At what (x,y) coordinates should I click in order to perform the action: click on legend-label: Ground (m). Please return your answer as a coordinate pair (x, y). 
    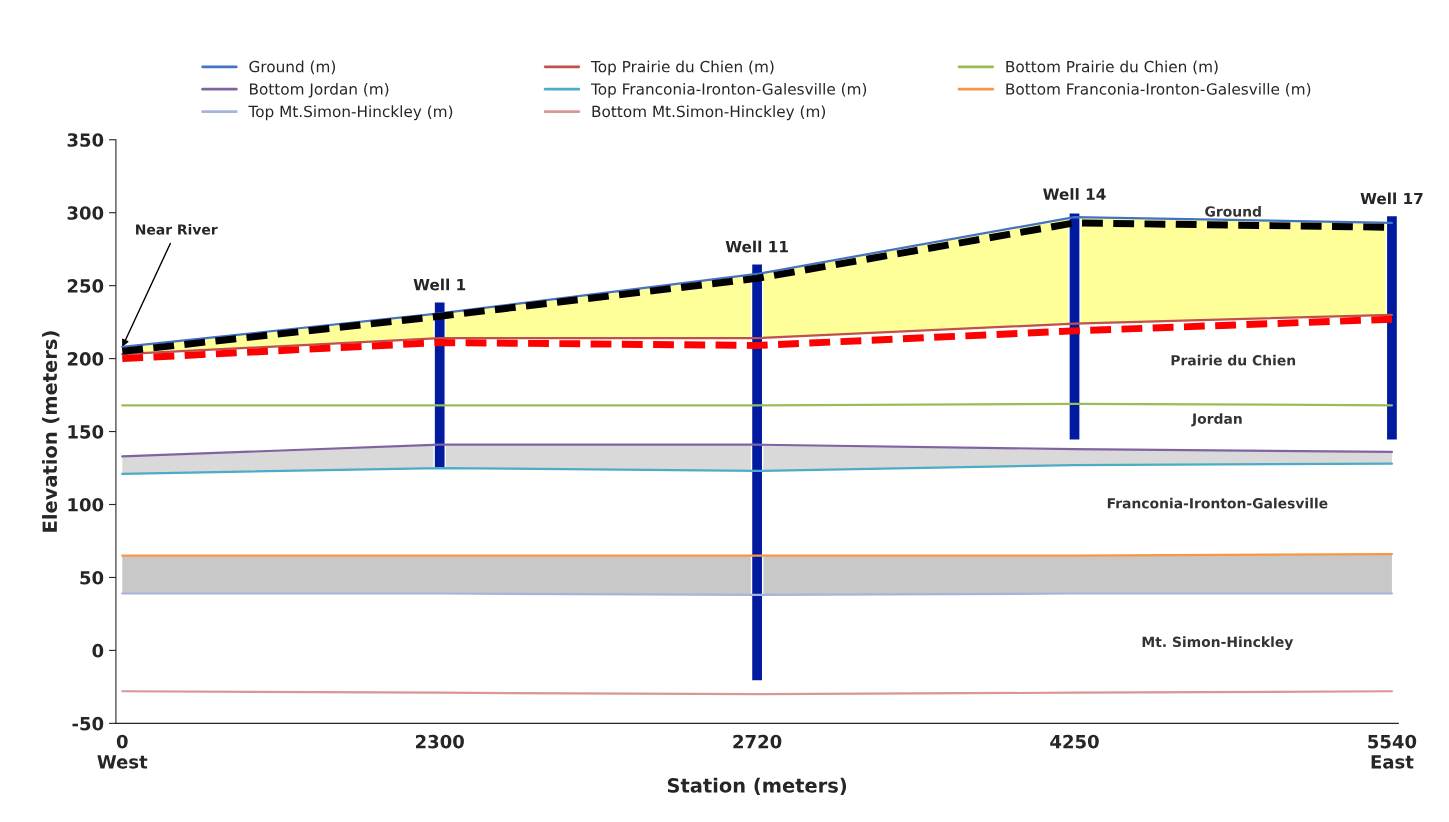
    Looking at the image, I should click on (292, 67).